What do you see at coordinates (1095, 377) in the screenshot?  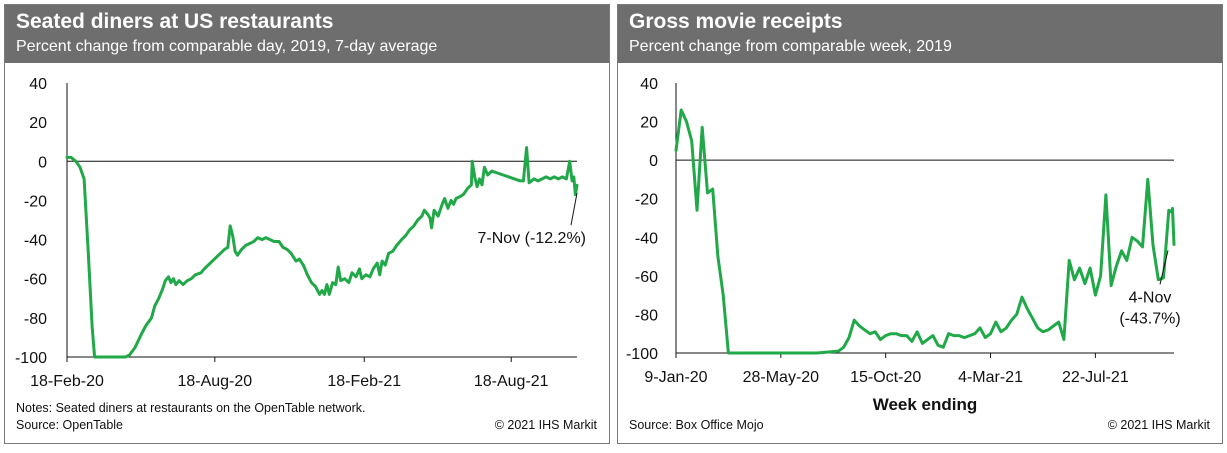 I see `right-x-tick-label: 22-Jul-21` at bounding box center [1095, 377].